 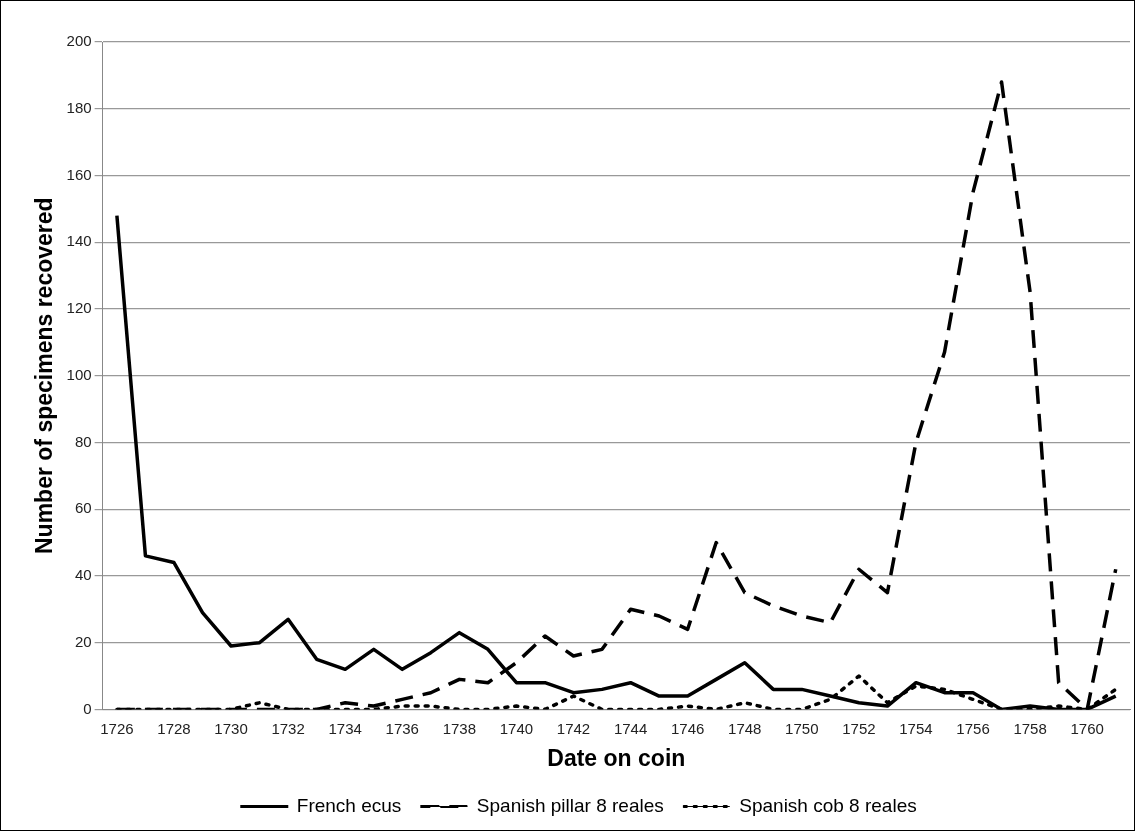 I want to click on y-tick-label: 40, so click(x=83, y=575).